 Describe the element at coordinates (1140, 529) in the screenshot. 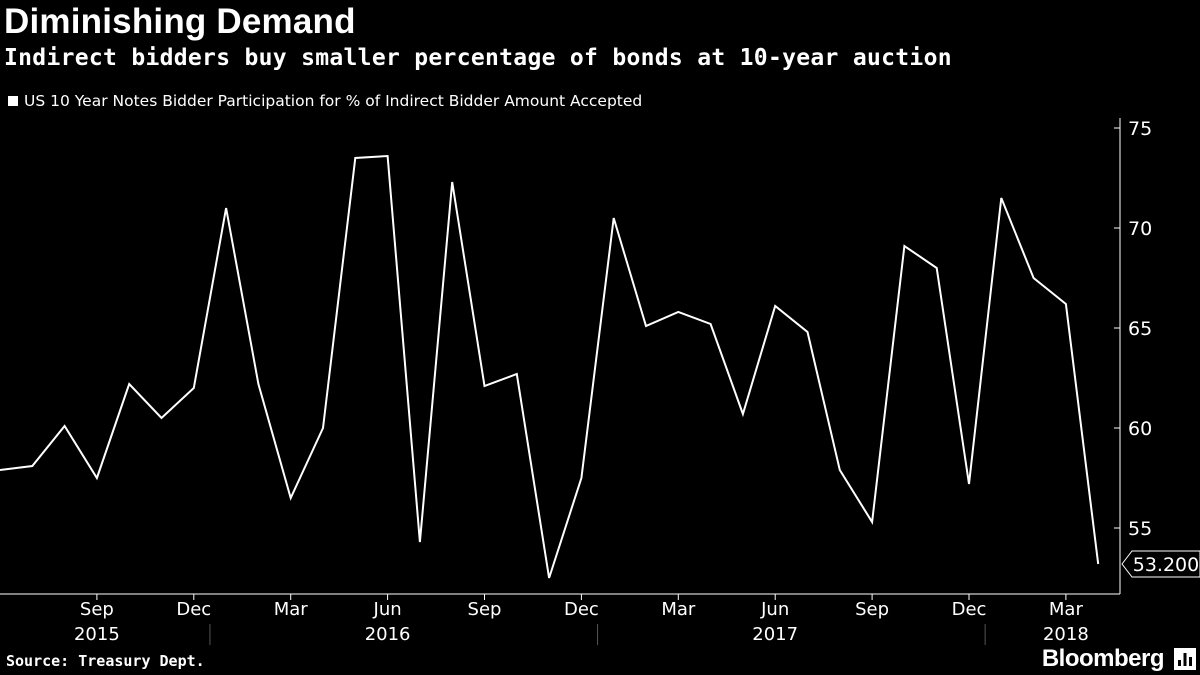

I see `y-tick-label: 55` at that location.